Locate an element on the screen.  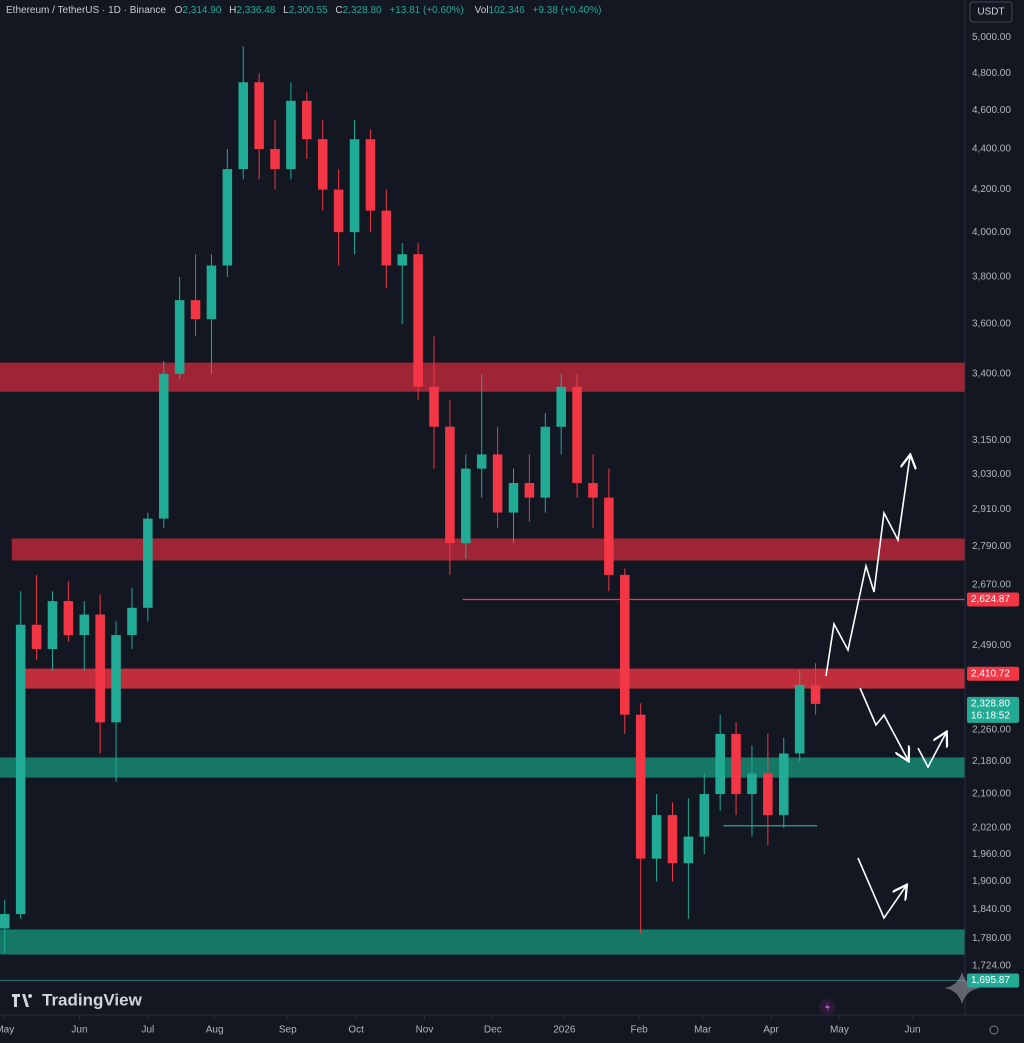
x-tick-label: Mar is located at coordinates (703, 1030).